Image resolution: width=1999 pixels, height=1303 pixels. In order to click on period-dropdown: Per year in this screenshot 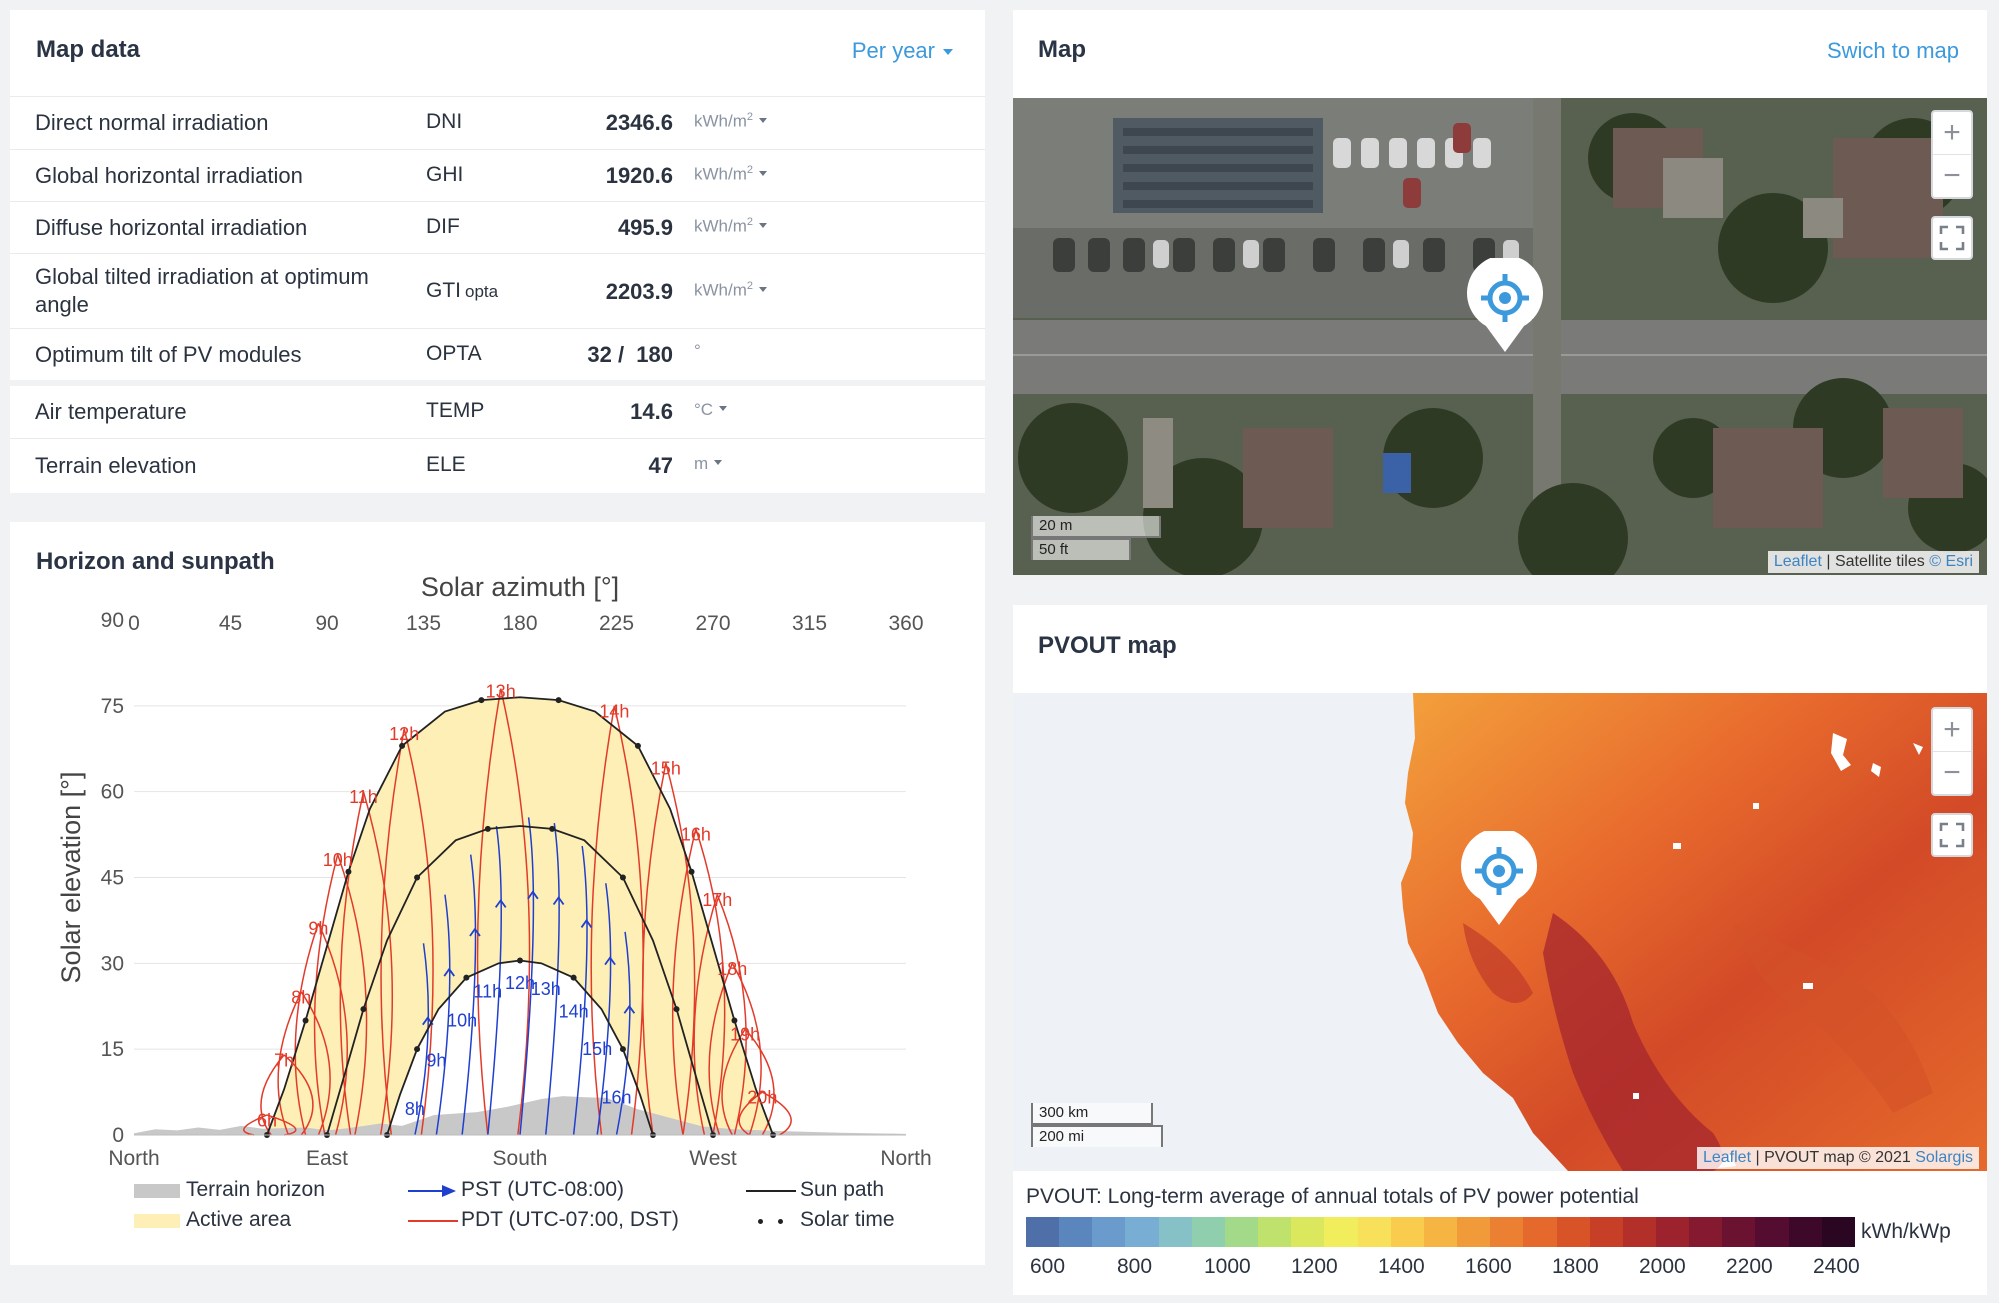, I will do `click(902, 51)`.